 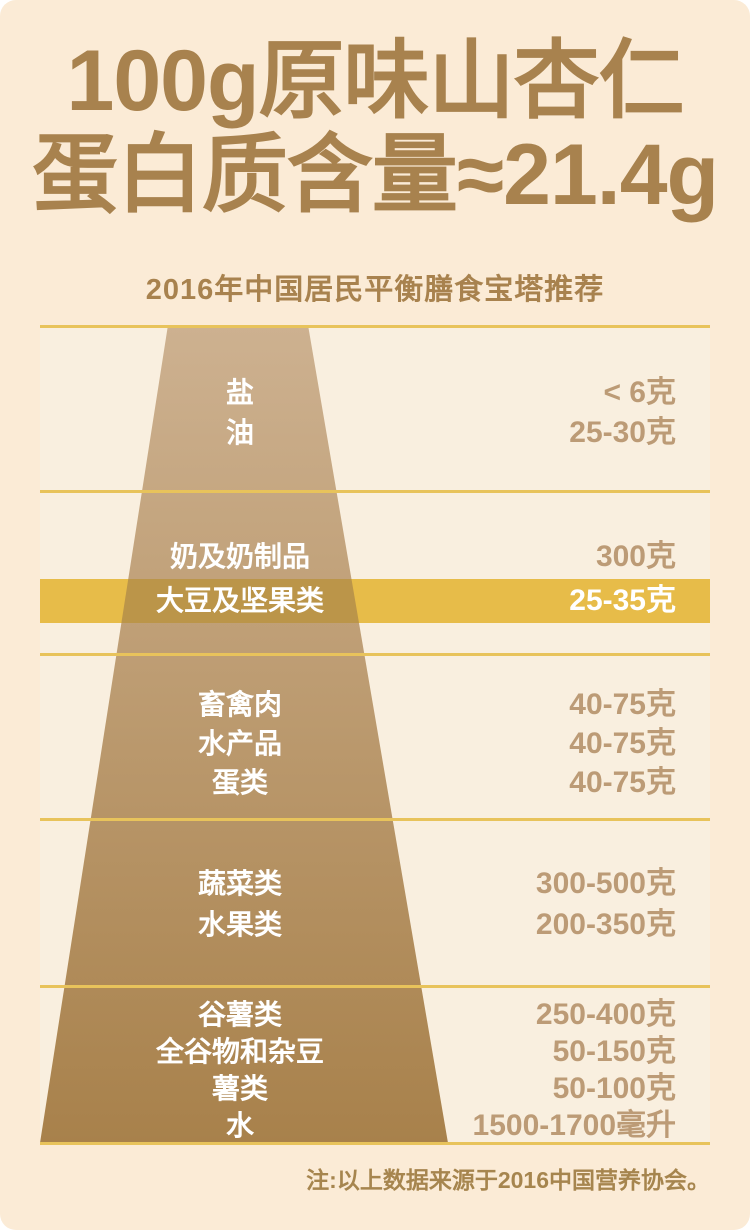 I want to click on pyramid-row: 蔬菜类 300-500克, so click(x=375, y=884).